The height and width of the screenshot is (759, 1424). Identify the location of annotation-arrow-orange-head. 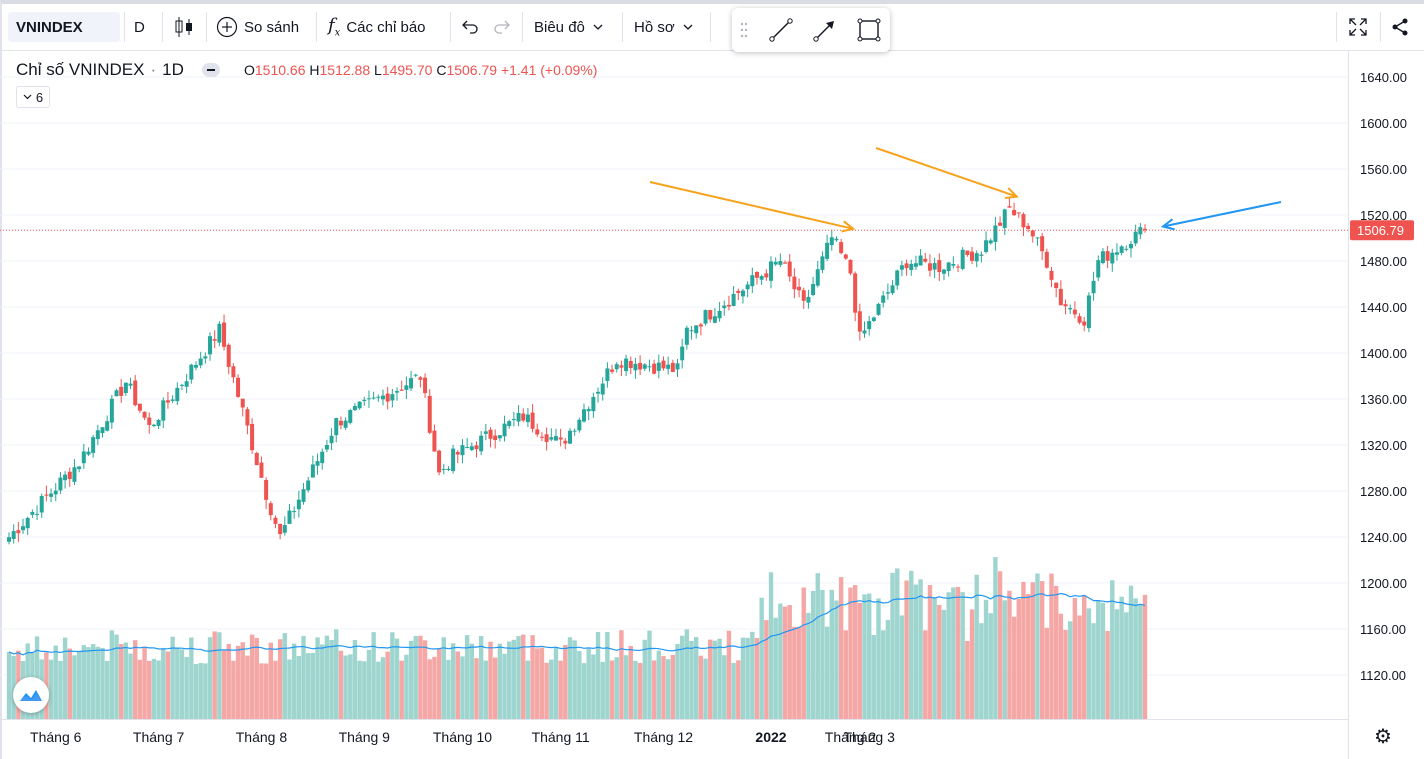
(1011, 193).